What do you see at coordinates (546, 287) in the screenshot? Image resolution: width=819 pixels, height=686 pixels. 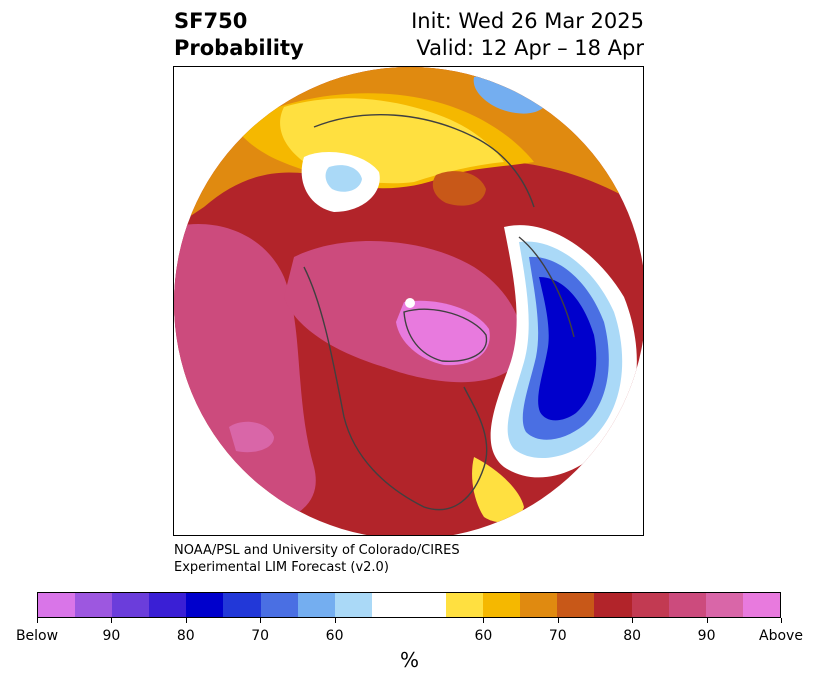 I see `coastline-europe` at bounding box center [546, 287].